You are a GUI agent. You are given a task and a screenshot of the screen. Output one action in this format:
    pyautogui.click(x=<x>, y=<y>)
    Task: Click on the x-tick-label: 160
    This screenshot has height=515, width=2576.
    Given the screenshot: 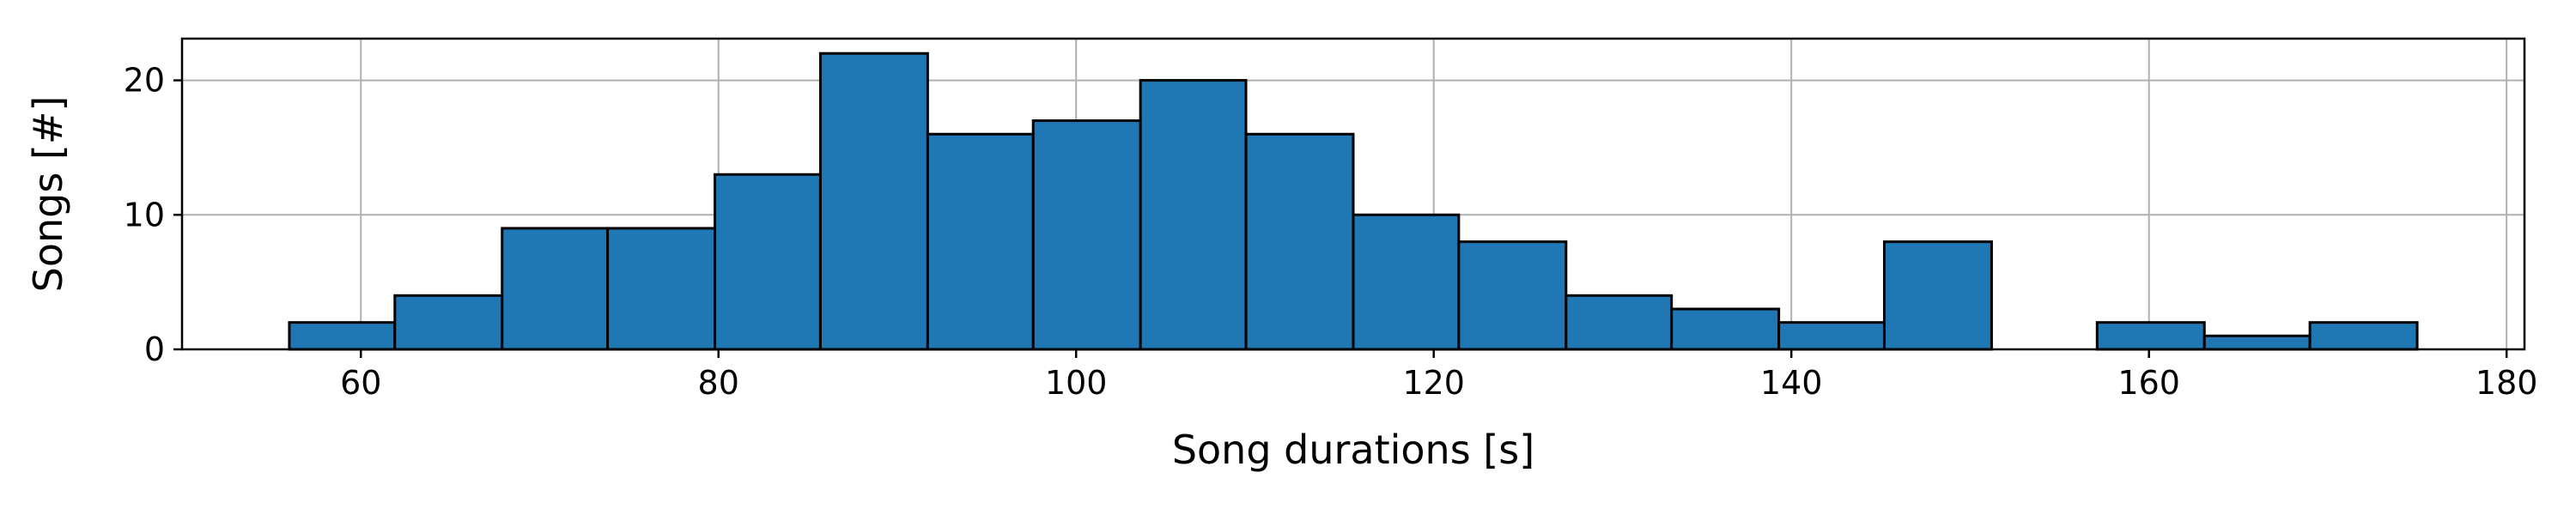 What is the action you would take?
    pyautogui.click(x=2148, y=383)
    